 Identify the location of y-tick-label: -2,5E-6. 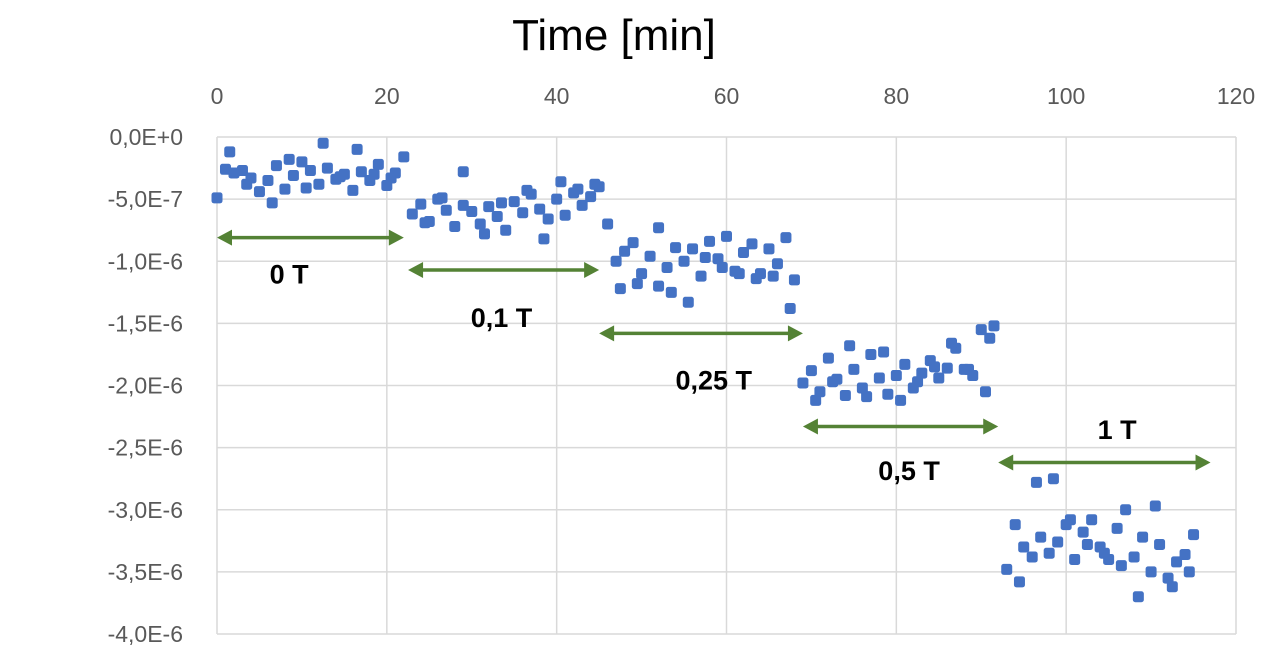
(145, 448).